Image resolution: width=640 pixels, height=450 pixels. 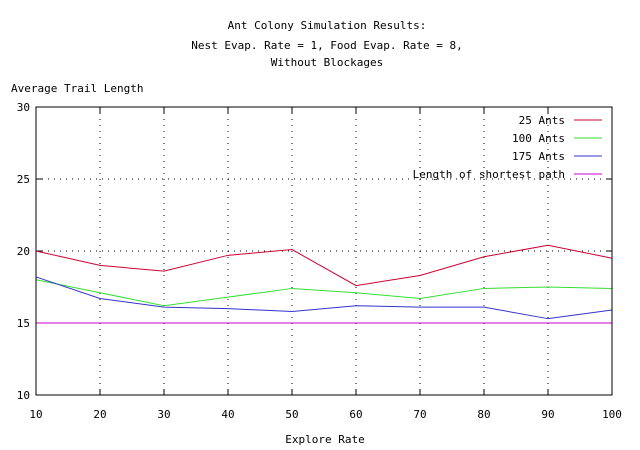 I want to click on x-tick-label: 30, so click(x=163, y=414).